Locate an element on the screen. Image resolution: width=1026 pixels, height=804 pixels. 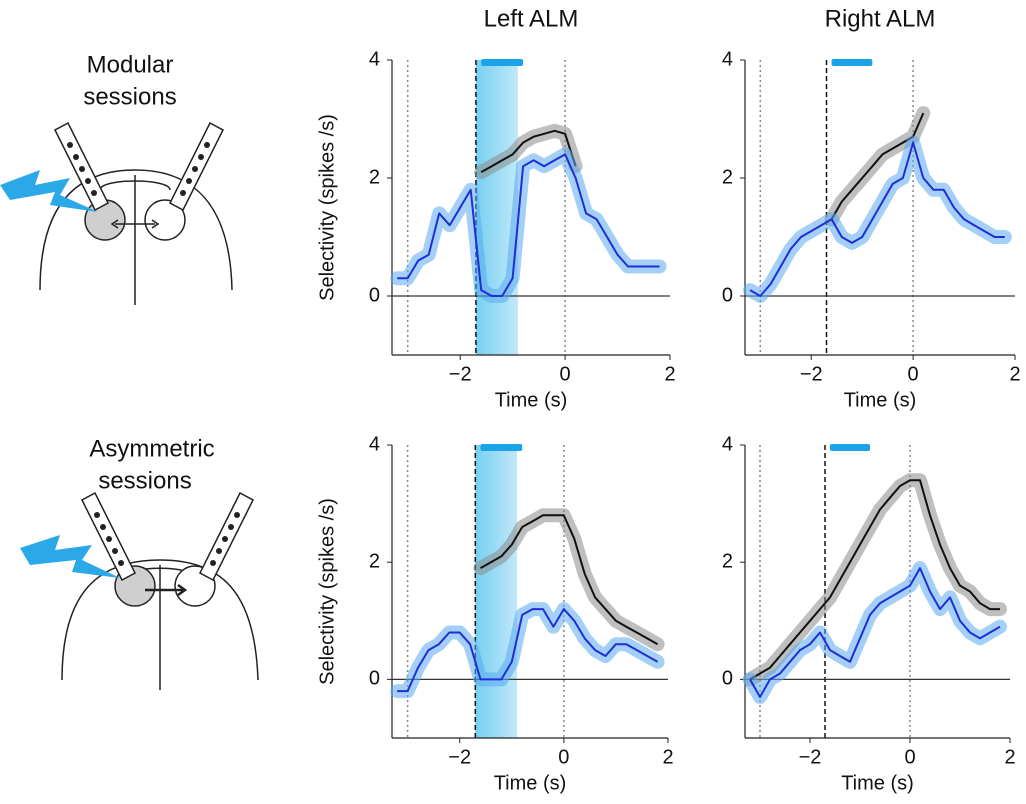
series-band is located at coordinates (875, 580).